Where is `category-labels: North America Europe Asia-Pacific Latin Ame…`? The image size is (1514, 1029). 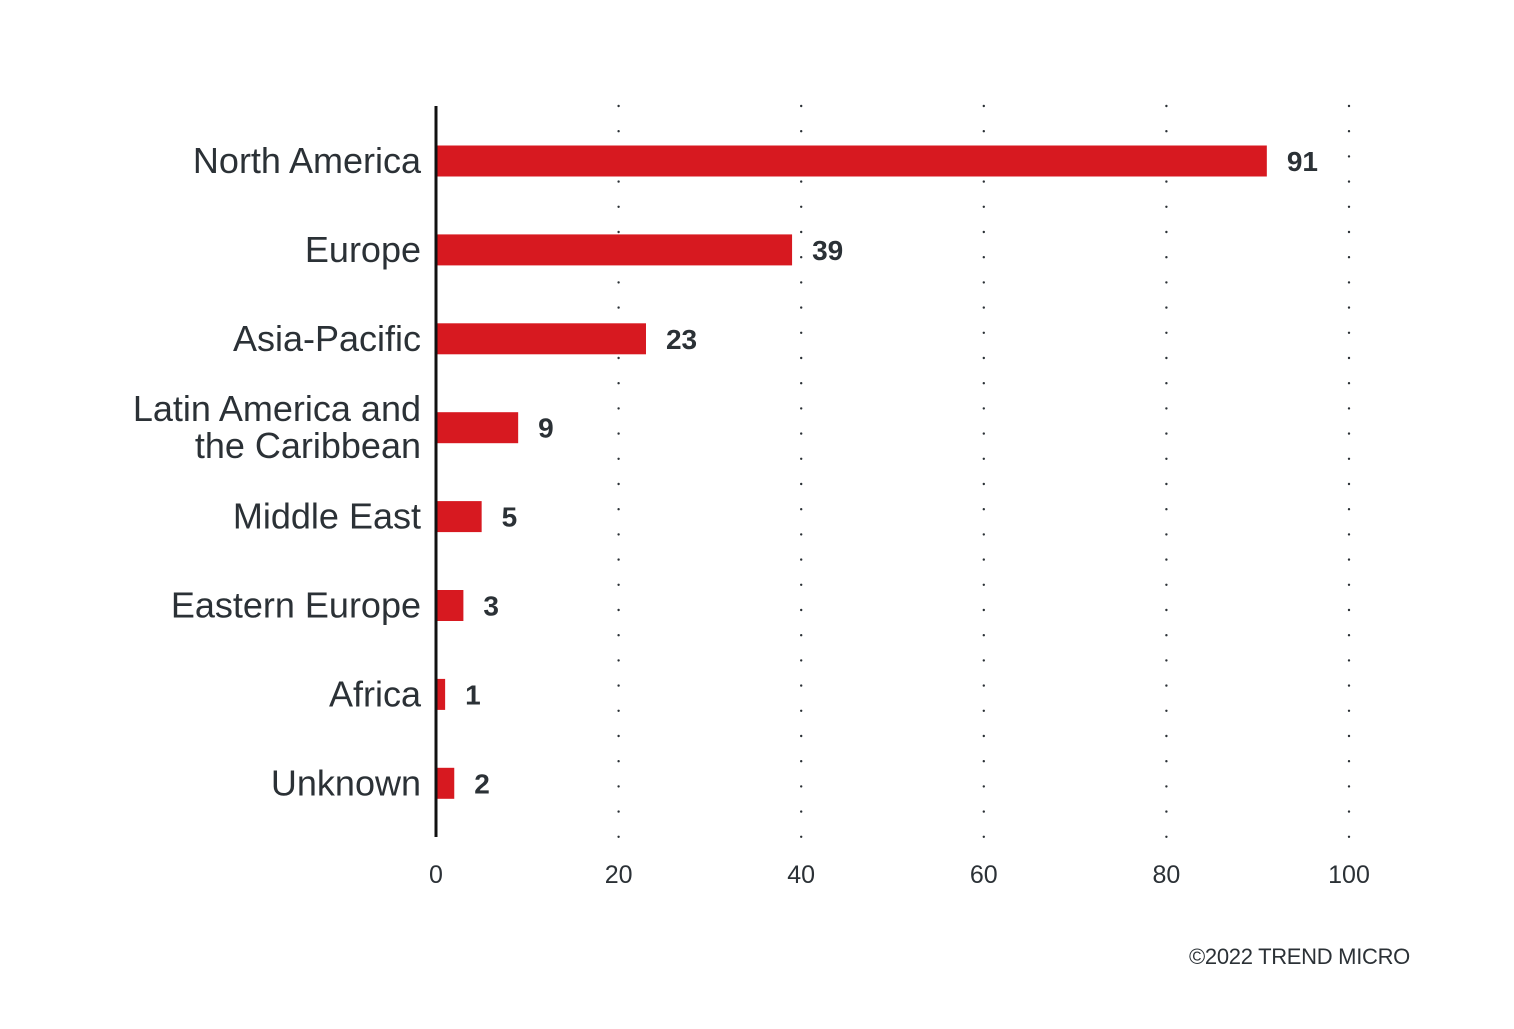 category-labels: North America Europe Asia-Pacific Latin Ame… is located at coordinates (277, 471).